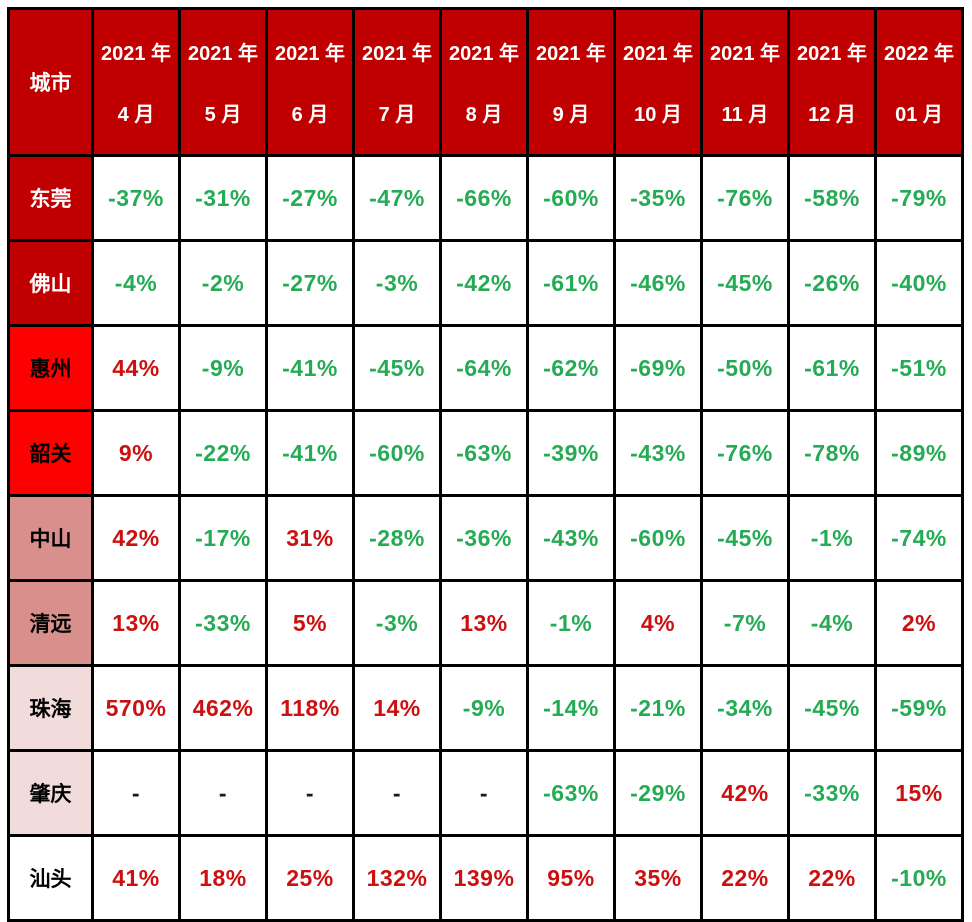 The width and height of the screenshot is (972, 922). I want to click on table-row: 韶关 9% -22% -41% -60% -63% -39% -43% -76% -78% -89%, so click(485, 453).